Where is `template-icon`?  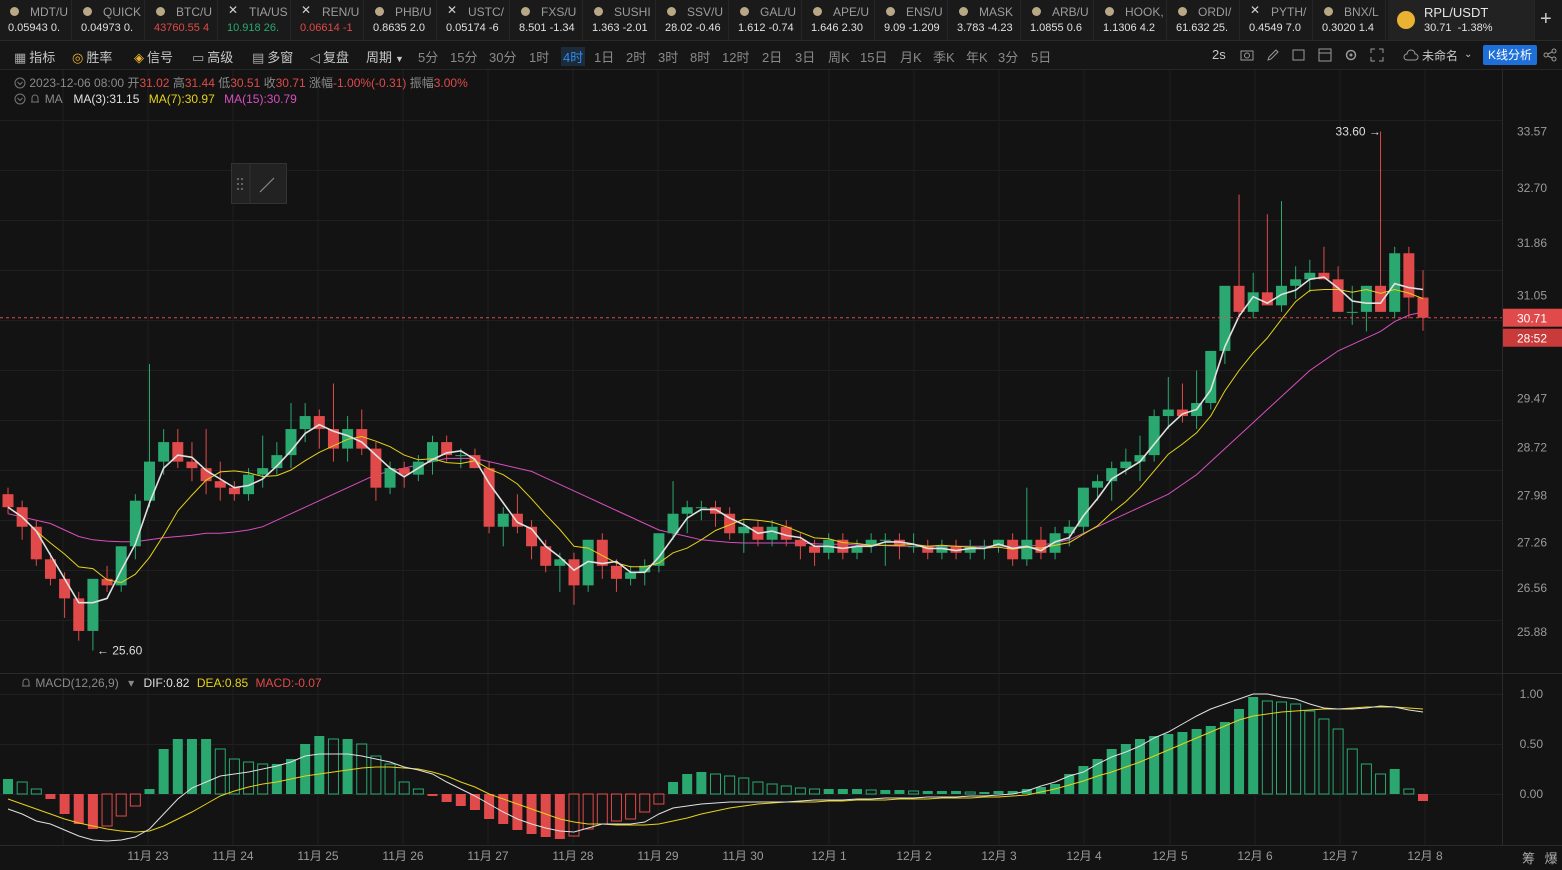 template-icon is located at coordinates (1325, 55).